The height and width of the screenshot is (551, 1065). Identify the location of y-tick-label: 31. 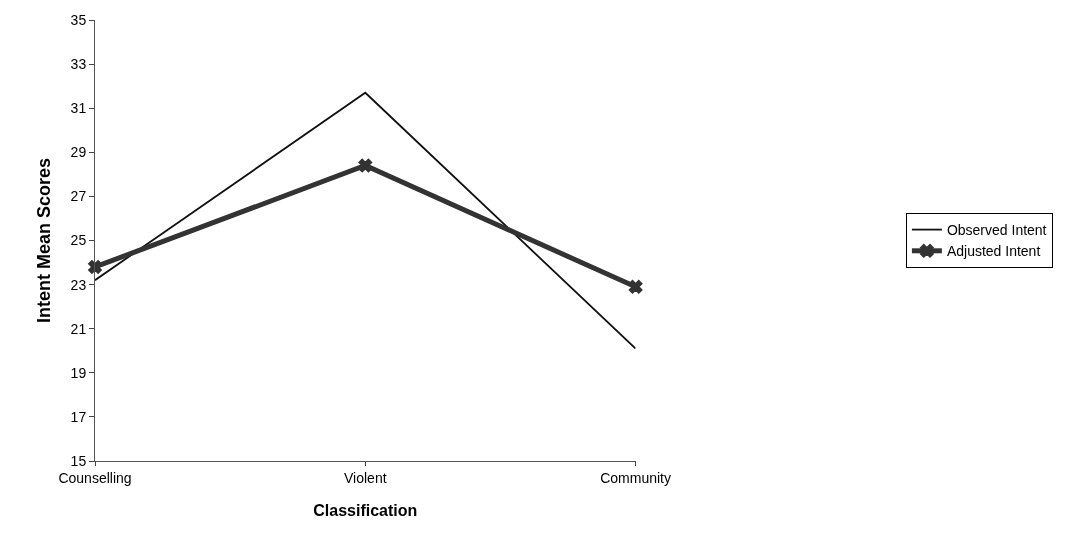
(78, 108).